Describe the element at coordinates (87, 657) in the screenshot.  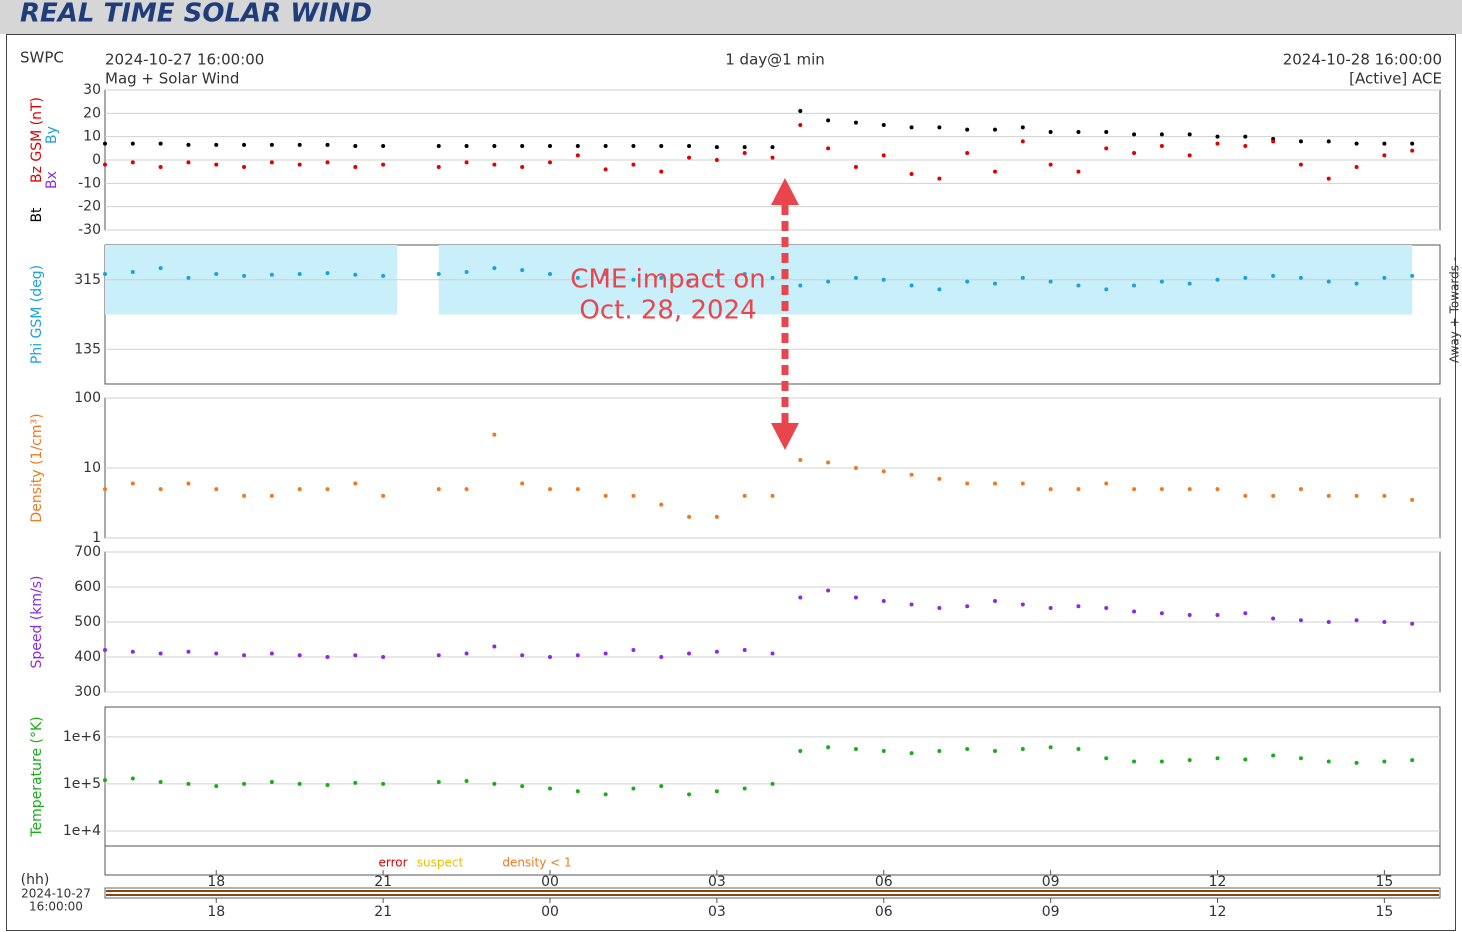
I see `y-tick-label: 400` at that location.